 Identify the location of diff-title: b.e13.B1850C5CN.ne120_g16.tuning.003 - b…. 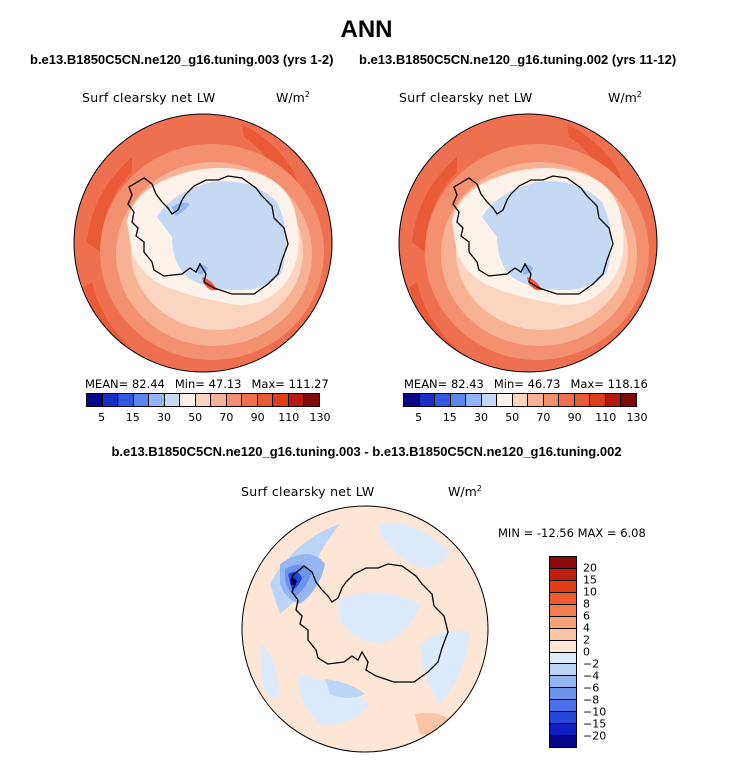
(366, 451).